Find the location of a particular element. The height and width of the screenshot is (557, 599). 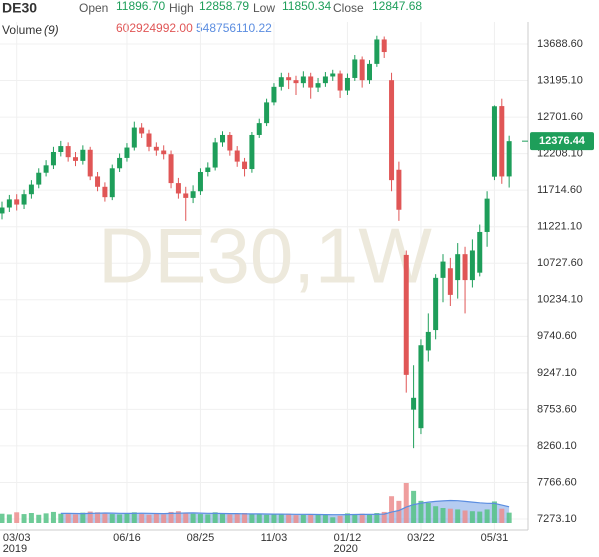

y-tick-label: 7273.10 is located at coordinates (557, 519).